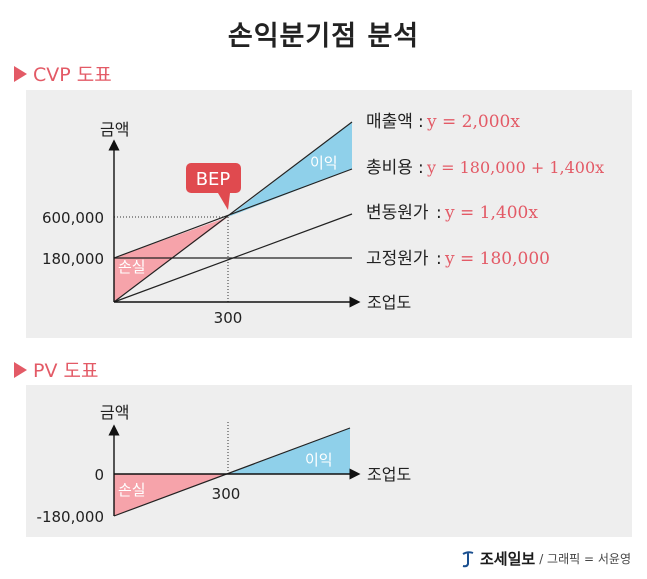 Image resolution: width=647 pixels, height=579 pixels. What do you see at coordinates (132, 267) in the screenshot?
I see `cvp-loss-label: 손실` at bounding box center [132, 267].